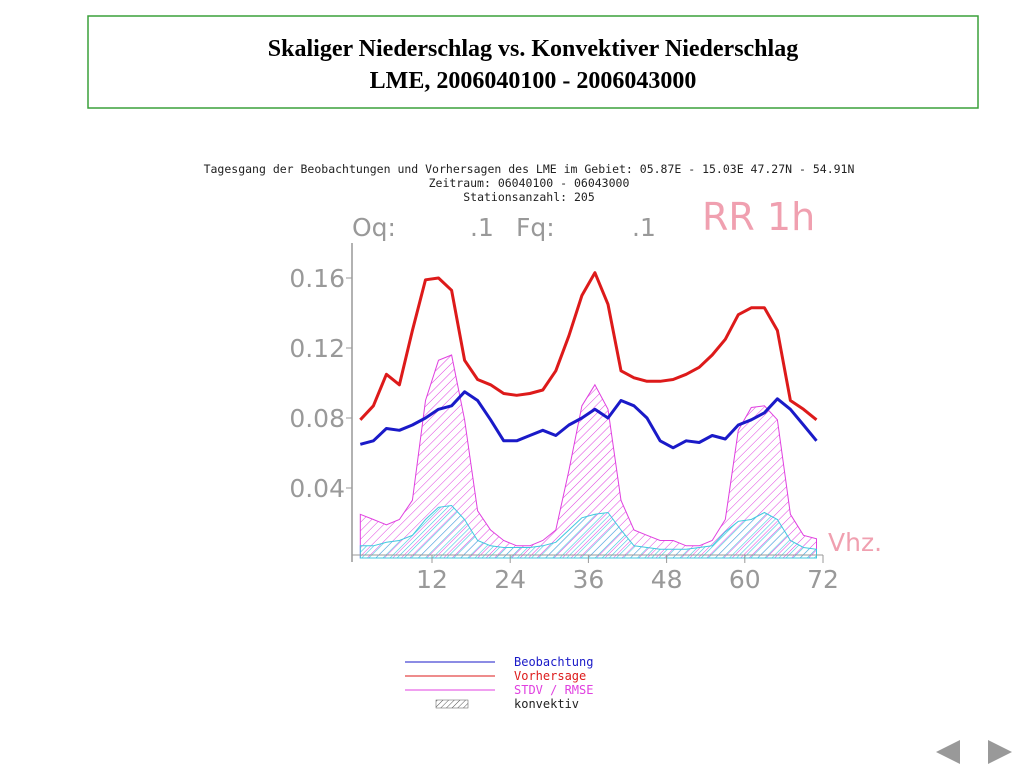 This screenshot has width=1024, height=768. Describe the element at coordinates (432, 579) in the screenshot. I see `x-tick-label: 12` at that location.